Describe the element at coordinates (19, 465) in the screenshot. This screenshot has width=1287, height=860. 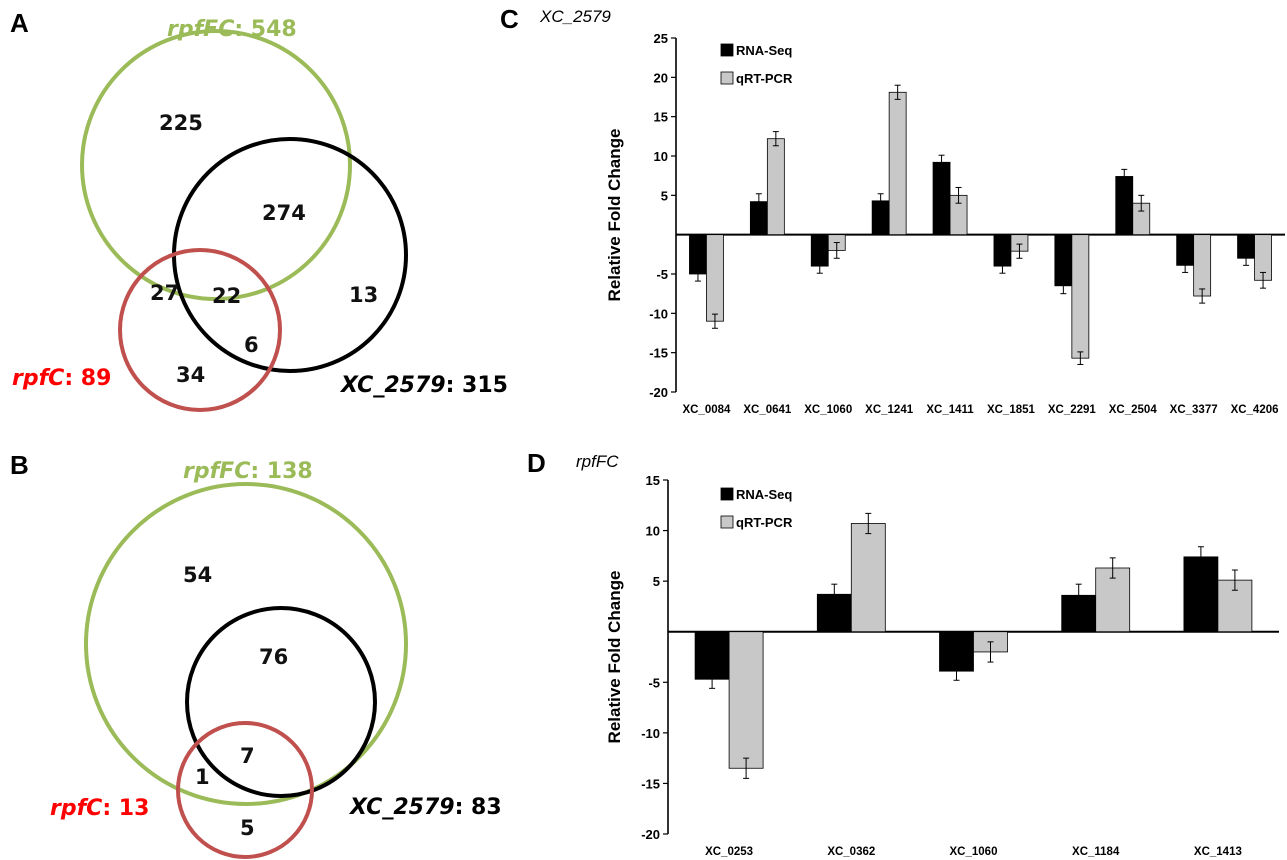
I see `panel-label-b: B` at that location.